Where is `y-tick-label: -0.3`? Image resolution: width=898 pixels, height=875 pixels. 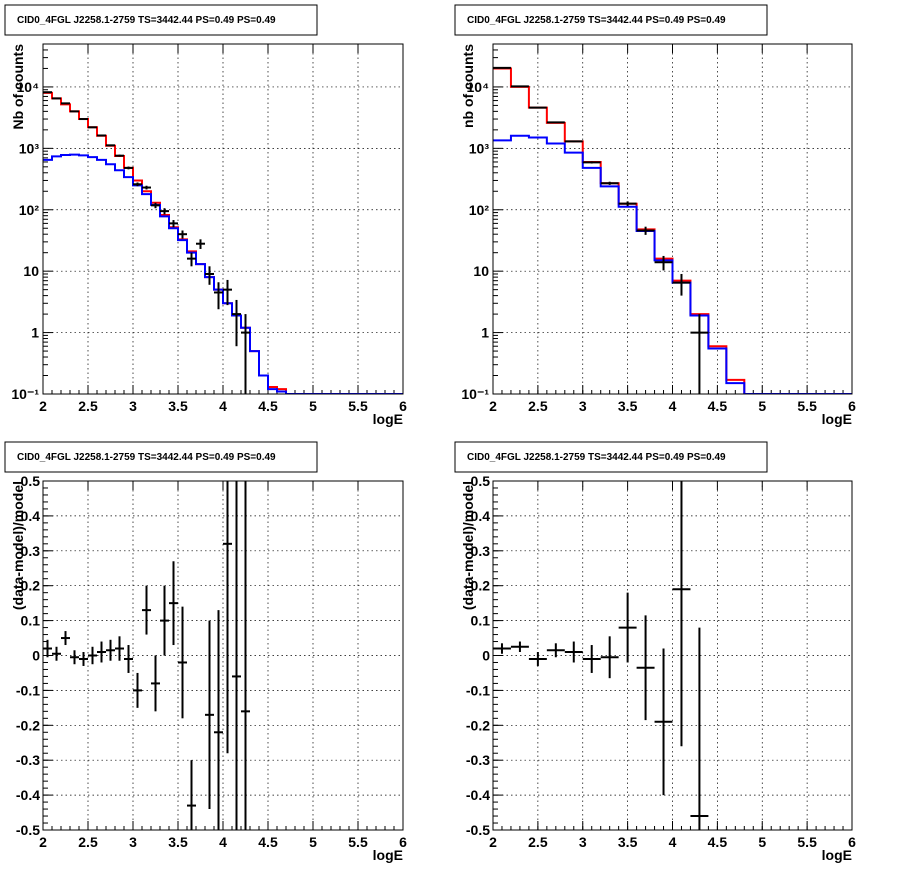
y-tick-label: -0.3 is located at coordinates (478, 760).